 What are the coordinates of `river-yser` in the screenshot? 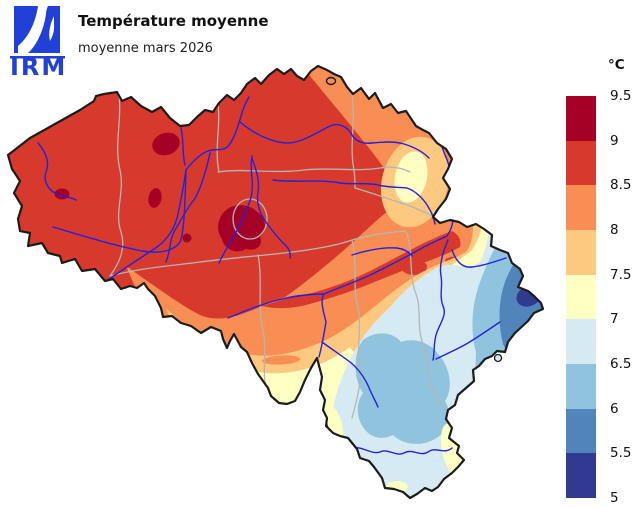 It's located at (57, 171).